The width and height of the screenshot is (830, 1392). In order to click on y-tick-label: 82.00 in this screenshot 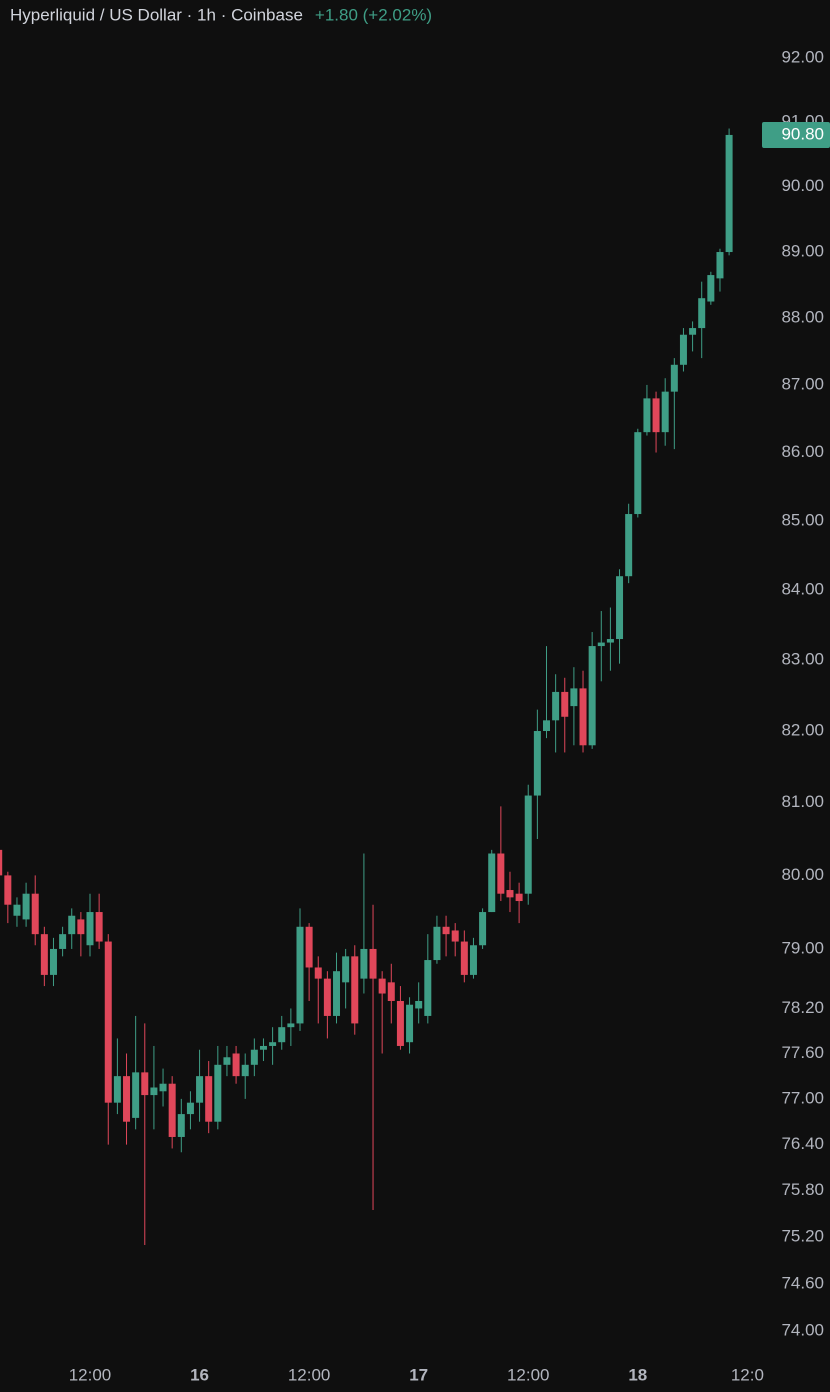, I will do `click(802, 729)`.